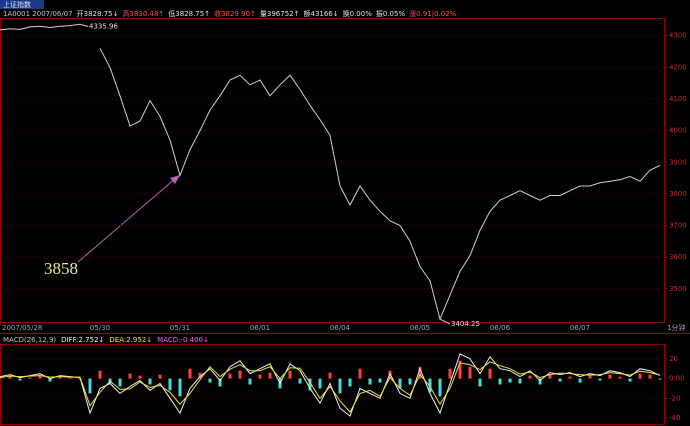  I want to click on quote-field: 量396752↑, so click(280, 14).